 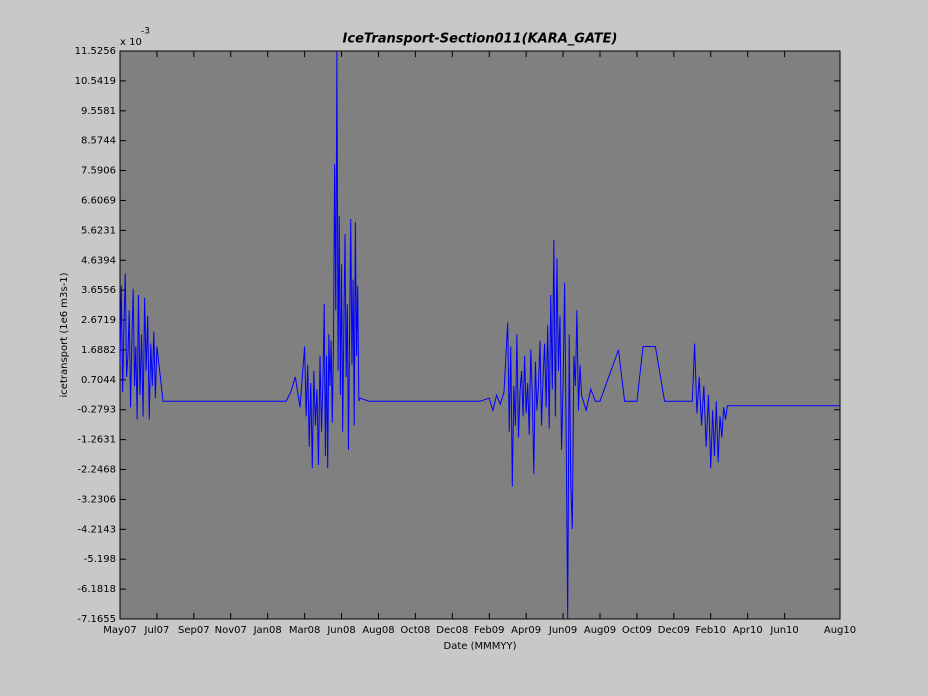 I want to click on y-tick-label: 7.5906, so click(x=98, y=171).